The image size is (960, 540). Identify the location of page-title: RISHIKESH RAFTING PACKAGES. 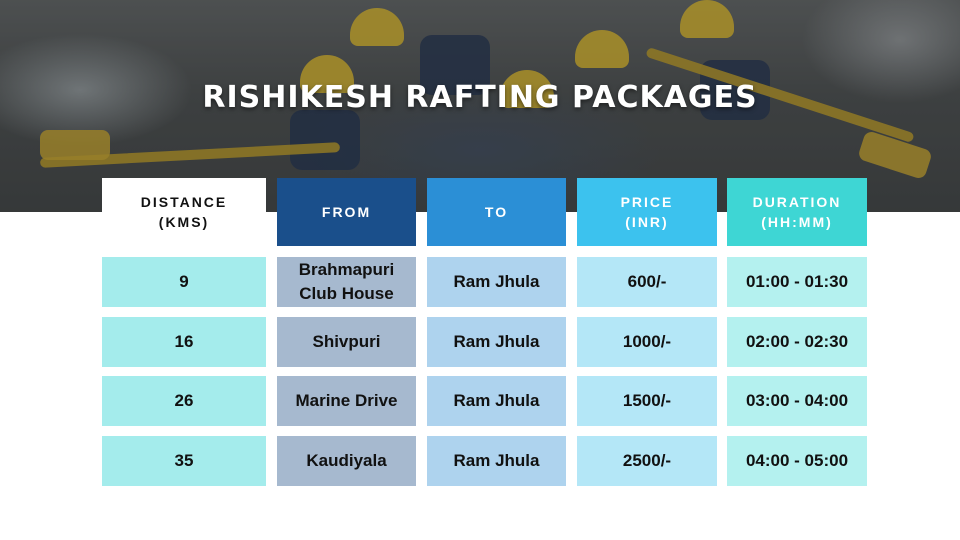
(480, 97).